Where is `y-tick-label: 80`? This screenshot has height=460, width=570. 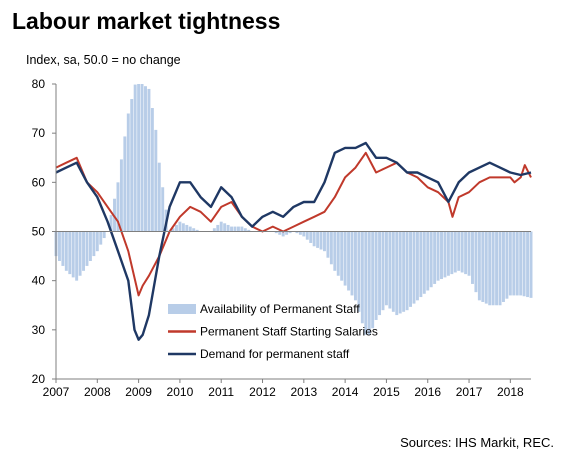 y-tick-label: 80 is located at coordinates (39, 84).